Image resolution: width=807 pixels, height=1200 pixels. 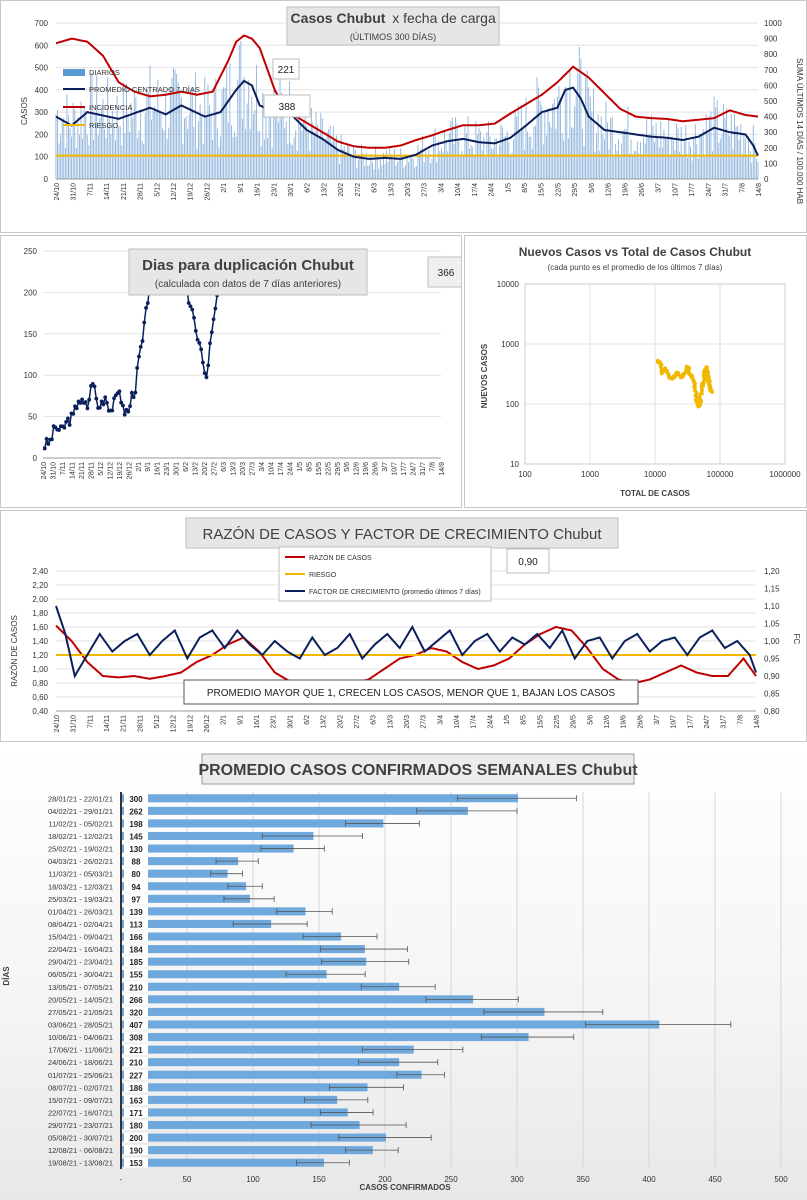 What do you see at coordinates (640, 722) in the screenshot?
I see `razon-xtick-35: 26/6` at bounding box center [640, 722].